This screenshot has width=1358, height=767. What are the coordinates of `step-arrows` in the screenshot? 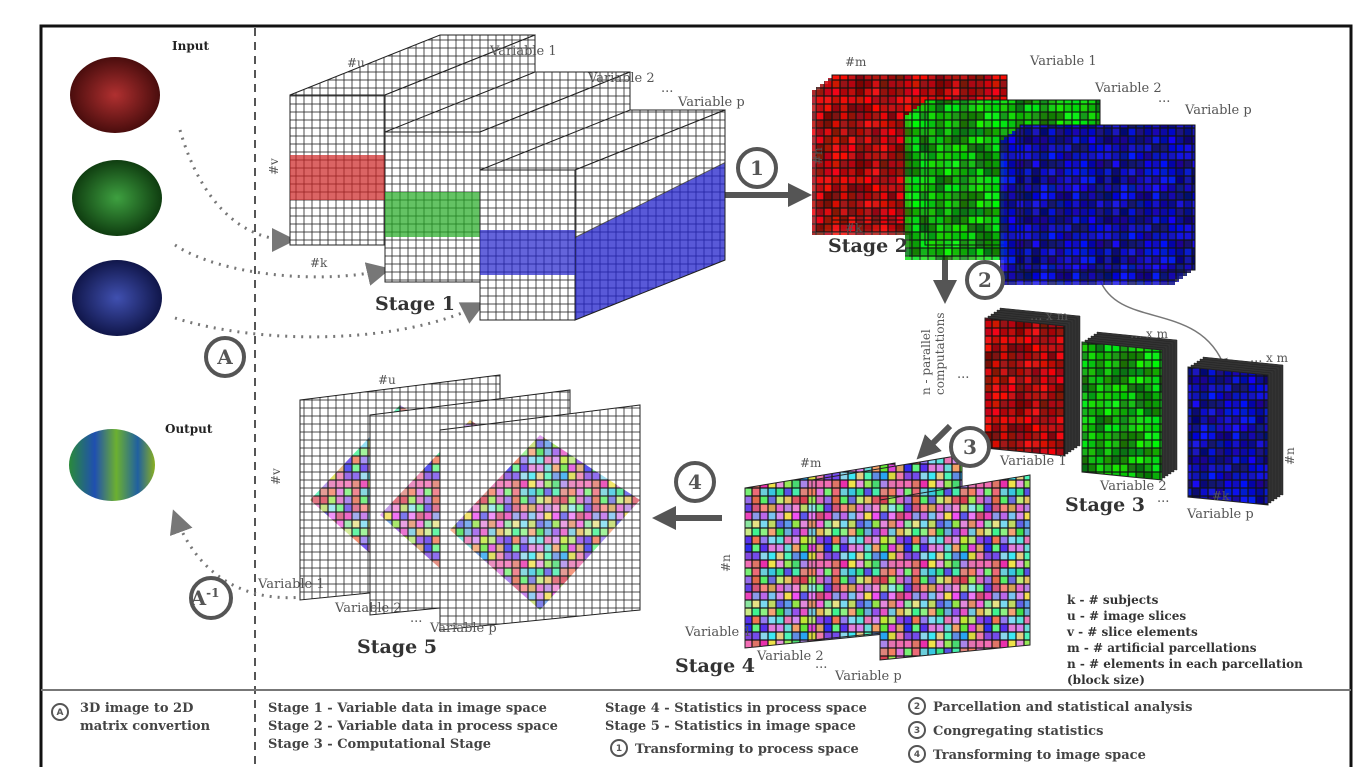 It's located at (804, 356).